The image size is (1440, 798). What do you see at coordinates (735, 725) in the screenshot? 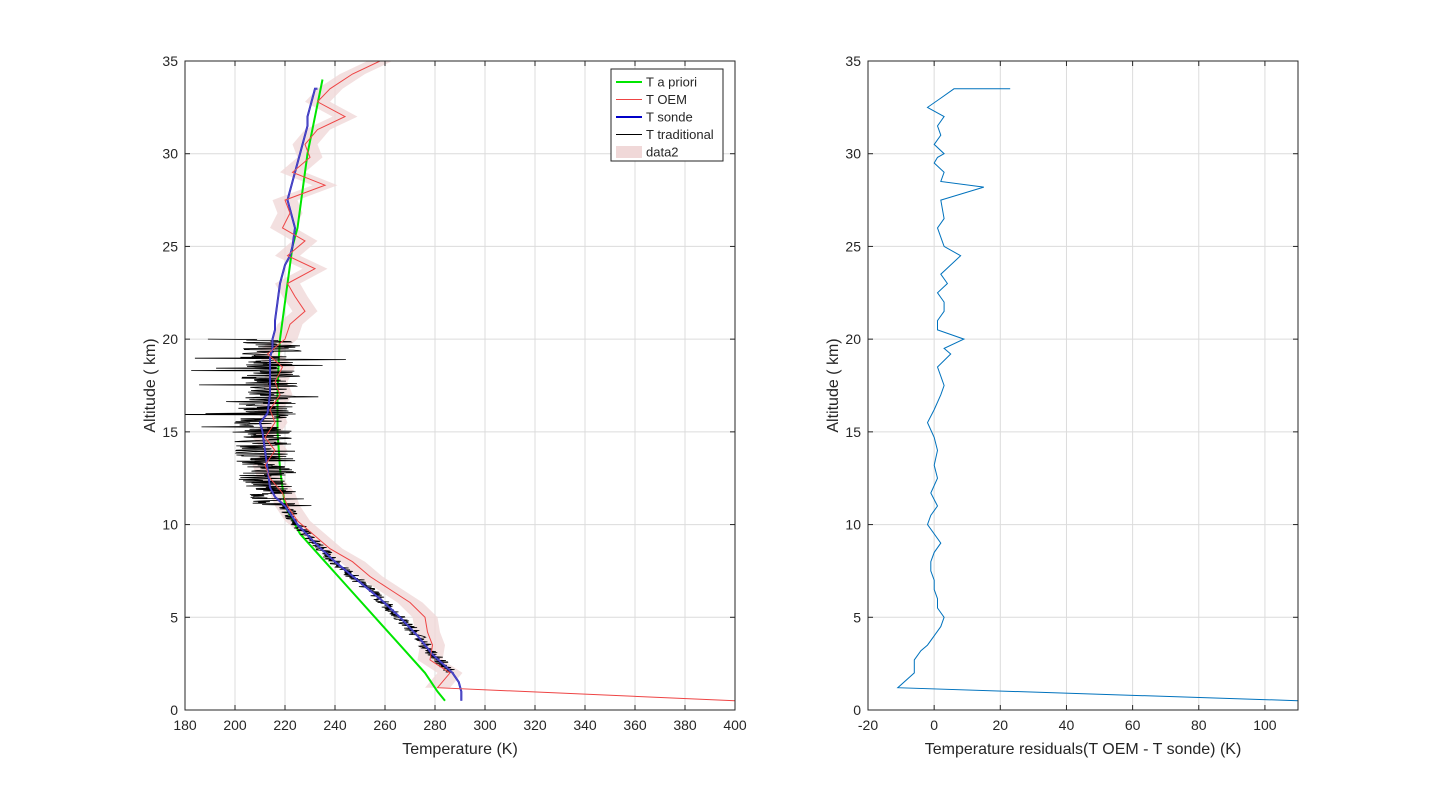
I see `x-tick-label: 400` at bounding box center [735, 725].